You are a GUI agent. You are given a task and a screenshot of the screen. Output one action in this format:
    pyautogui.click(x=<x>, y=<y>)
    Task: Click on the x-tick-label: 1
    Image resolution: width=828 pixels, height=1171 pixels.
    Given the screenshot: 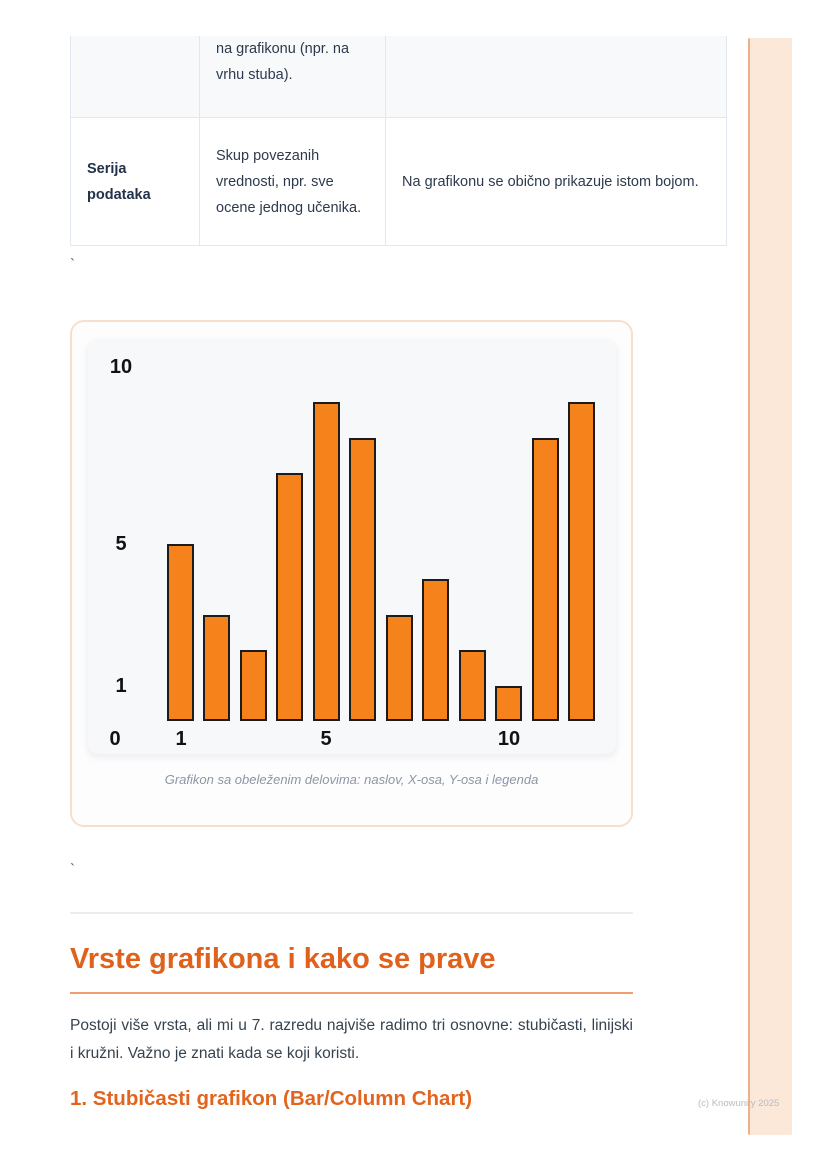 What is the action you would take?
    pyautogui.click(x=181, y=739)
    